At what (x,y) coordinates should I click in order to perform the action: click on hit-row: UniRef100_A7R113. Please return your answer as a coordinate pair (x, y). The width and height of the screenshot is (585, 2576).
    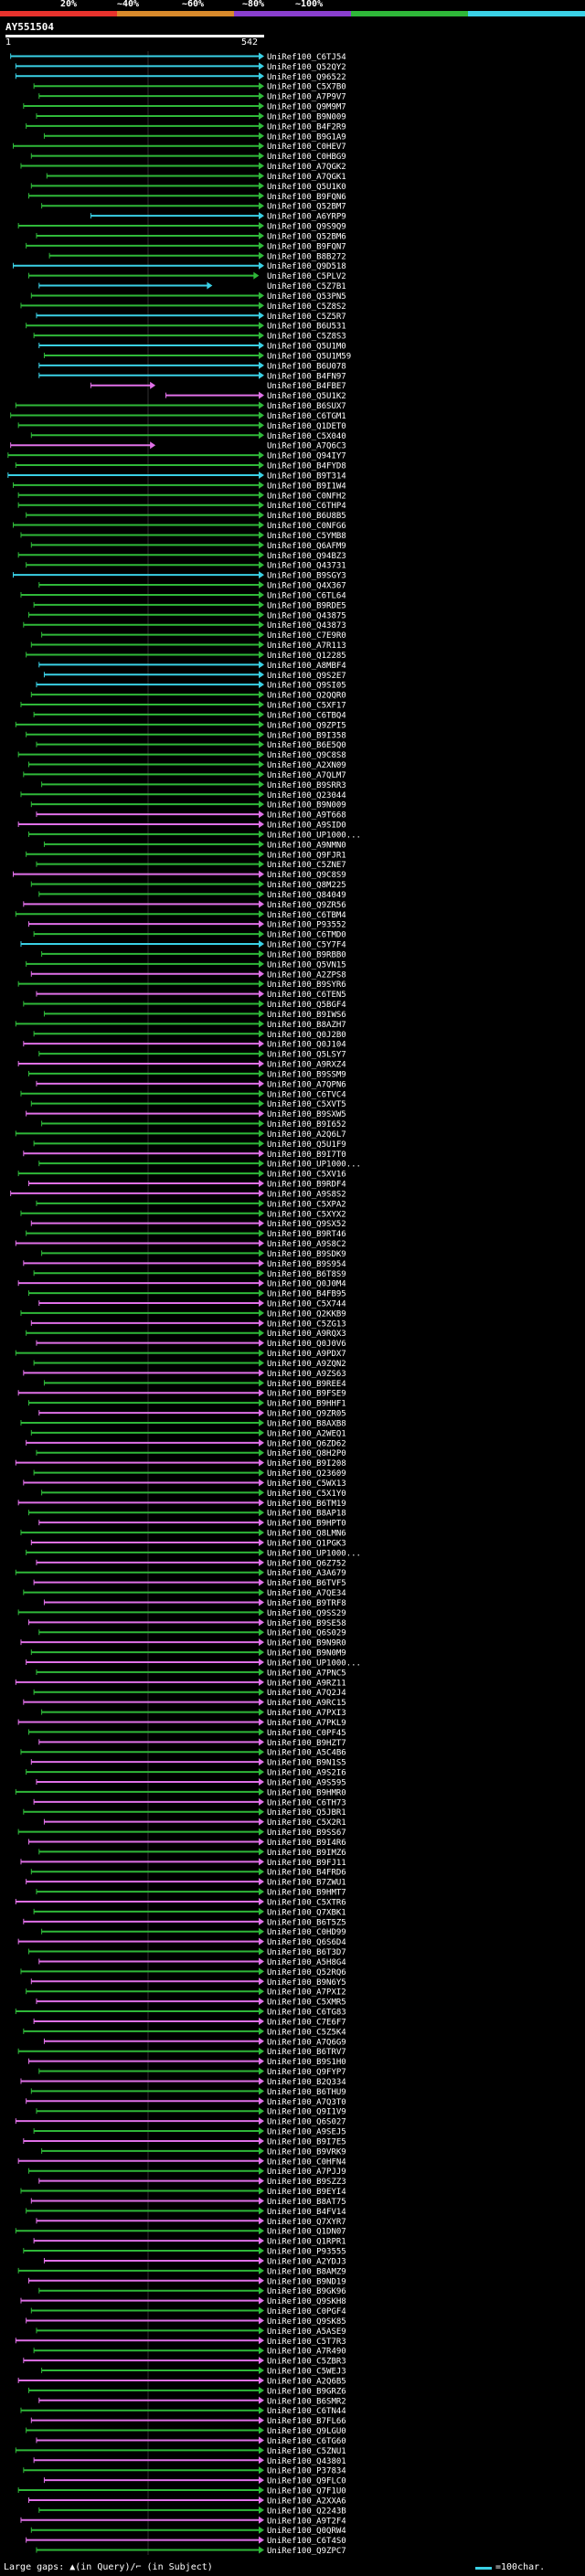
    Looking at the image, I should click on (188, 646).